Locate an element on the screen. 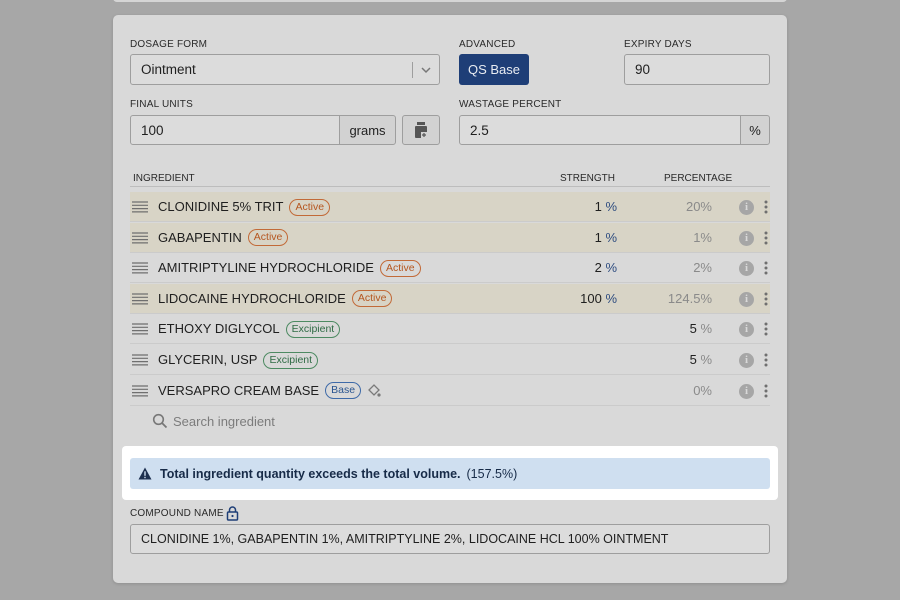  ingredient-row: GABAPENTIN Active 1 % 1% i is located at coordinates (450, 237).